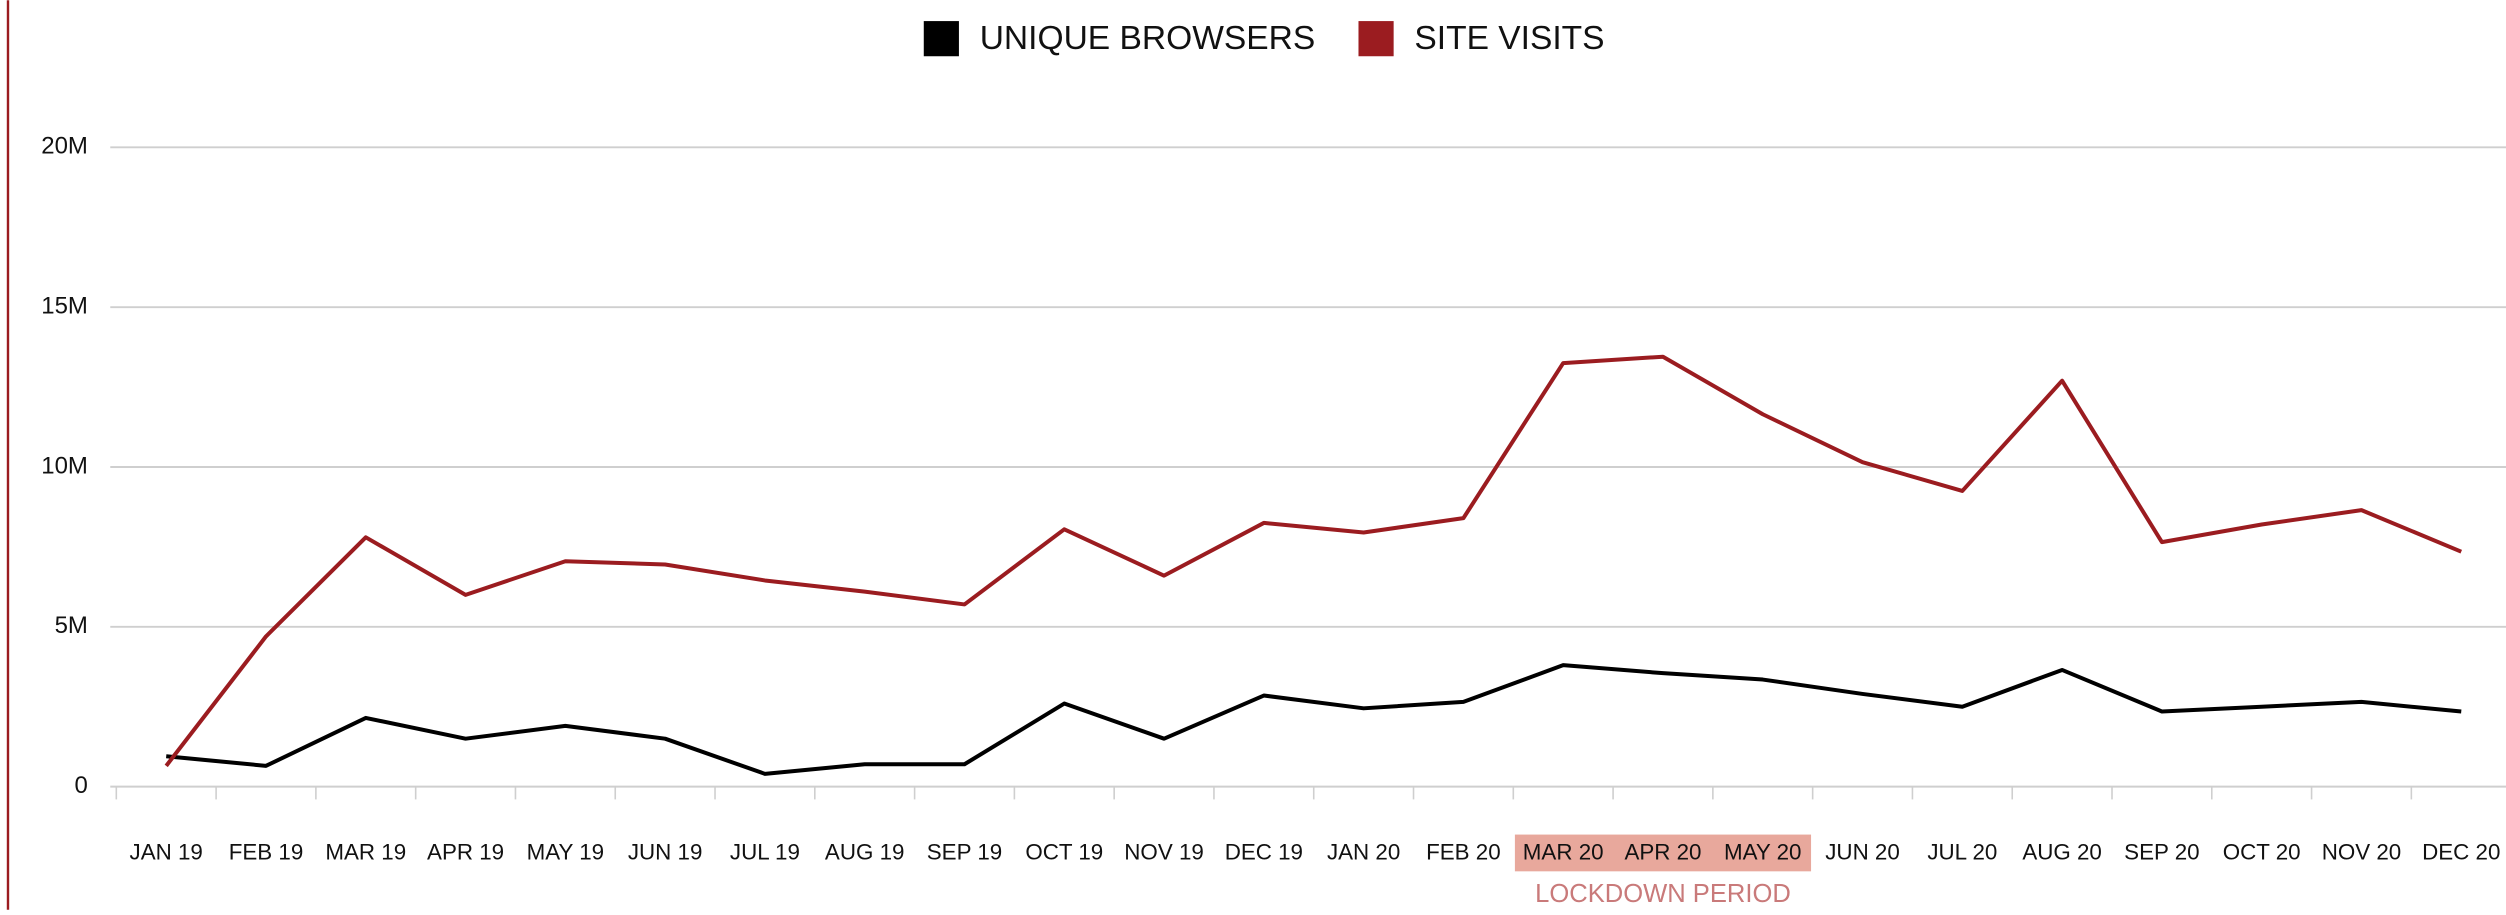 Image resolution: width=2506 pixels, height=915 pixels. What do you see at coordinates (2461, 852) in the screenshot?
I see `x-tick-label: DEC 20` at bounding box center [2461, 852].